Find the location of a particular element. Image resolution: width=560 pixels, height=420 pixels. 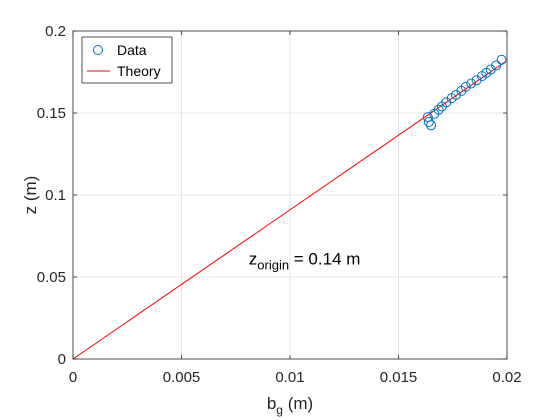

legend: Data Theory is located at coordinates (127, 60).